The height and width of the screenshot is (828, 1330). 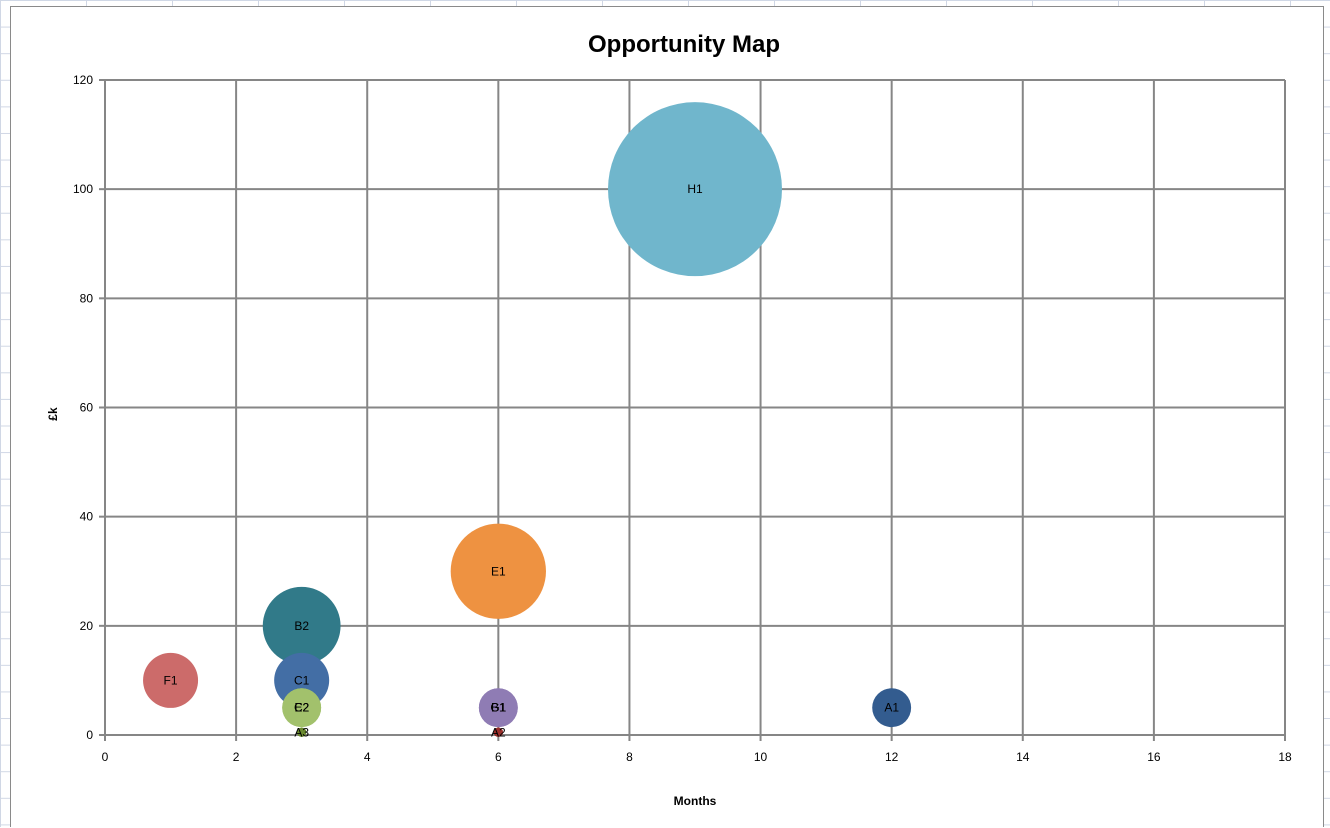 What do you see at coordinates (87, 408) in the screenshot?
I see `y-tick-label: 60` at bounding box center [87, 408].